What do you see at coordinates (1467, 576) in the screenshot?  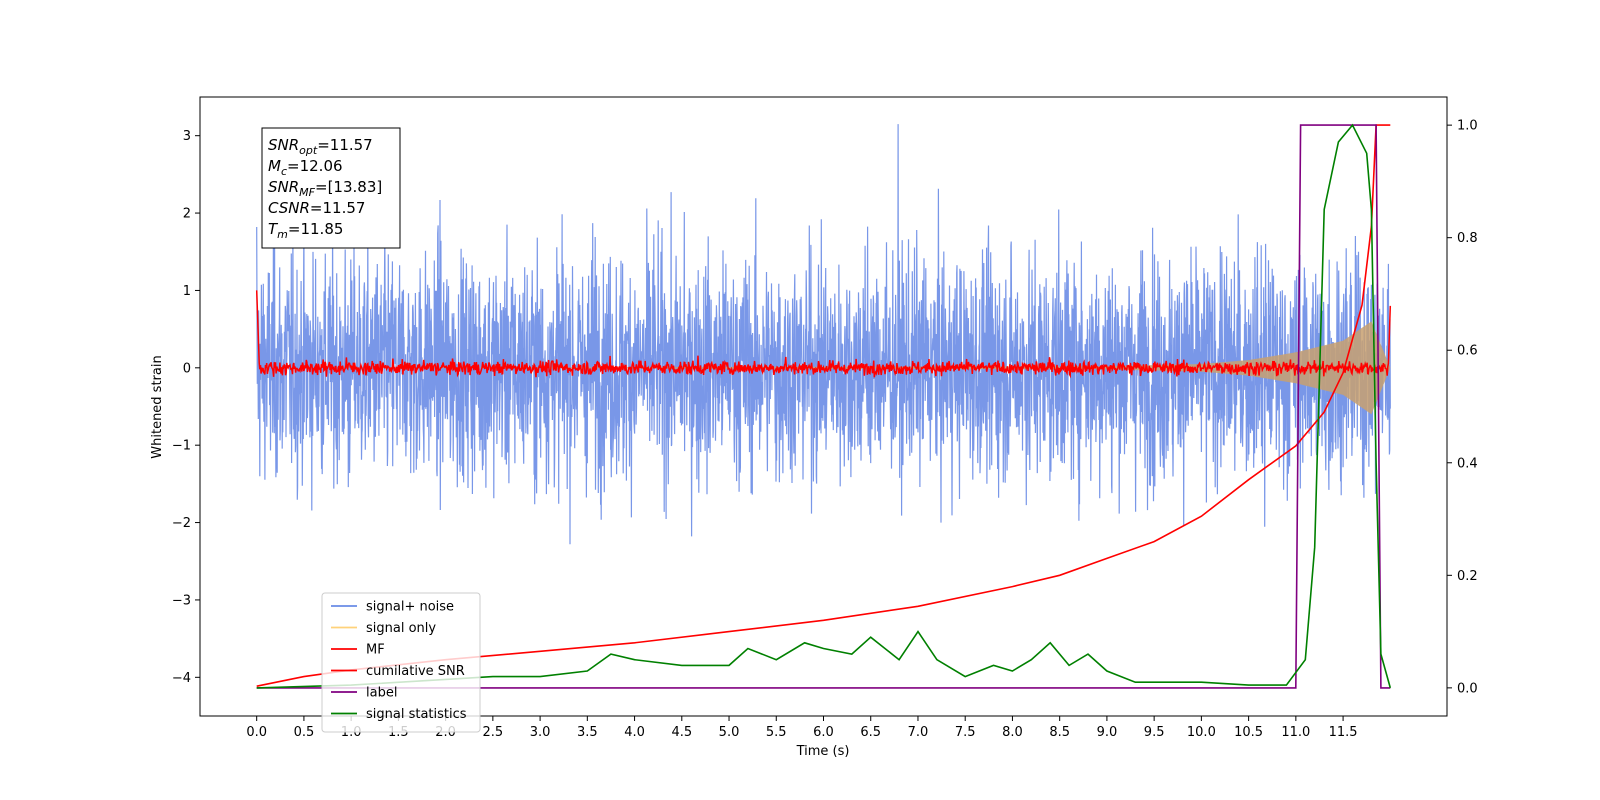 I see `y2-tick-label: 0.2` at bounding box center [1467, 576].